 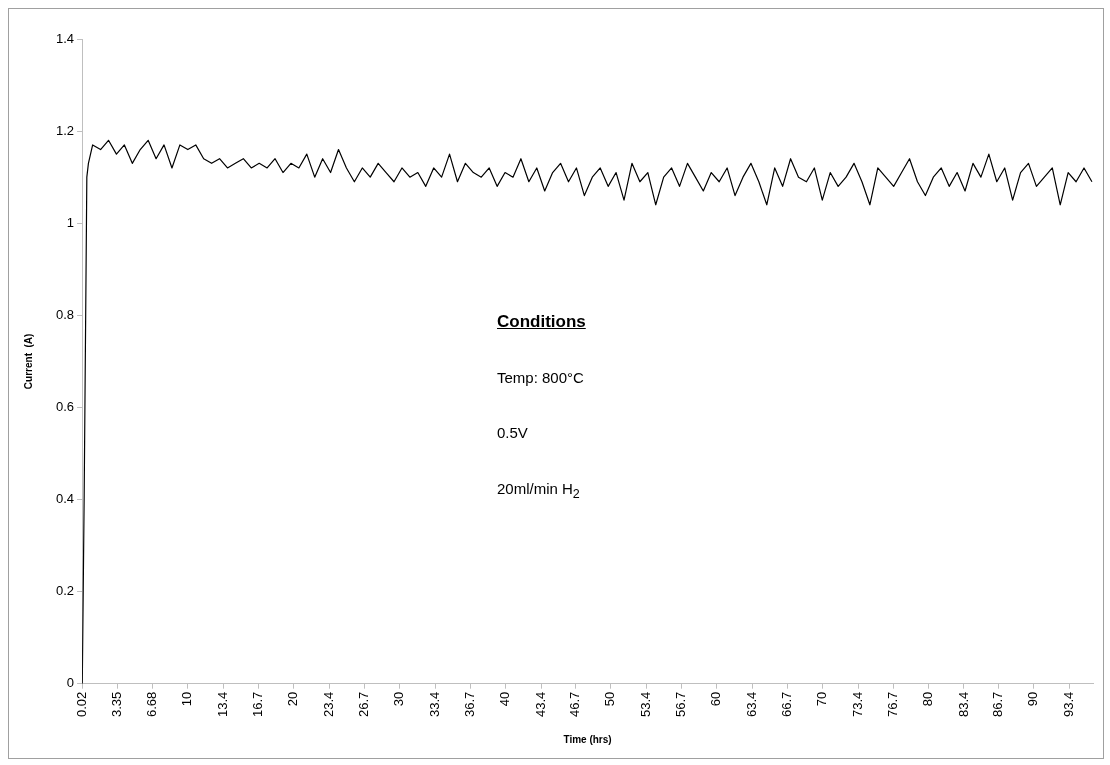 What do you see at coordinates (363, 704) in the screenshot?
I see `x-tick-label: 26.7` at bounding box center [363, 704].